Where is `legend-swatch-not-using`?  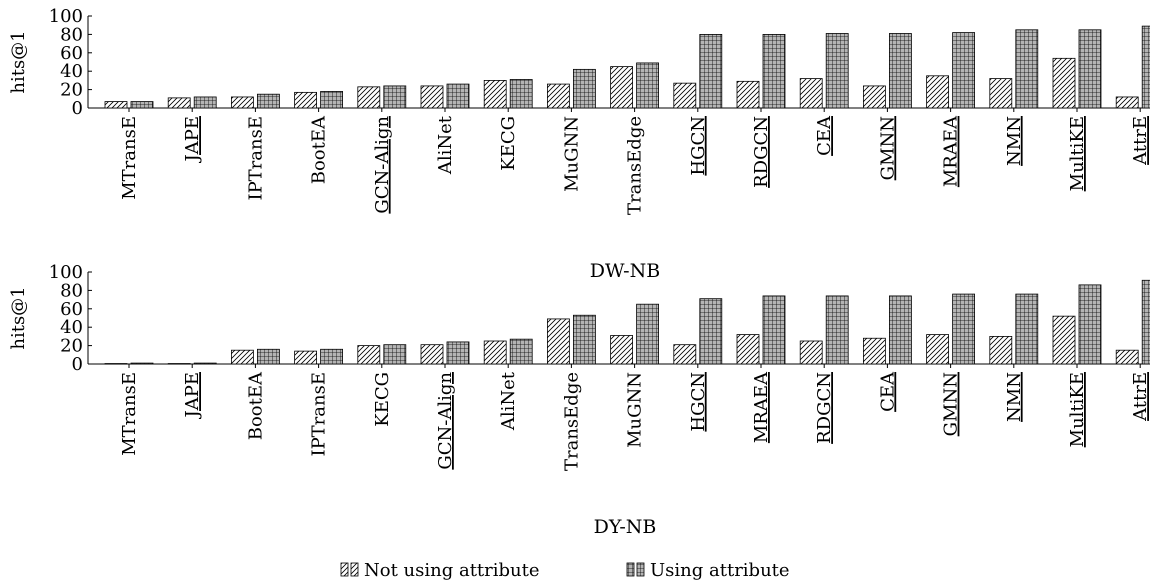 legend-swatch-not-using is located at coordinates (354, 569).